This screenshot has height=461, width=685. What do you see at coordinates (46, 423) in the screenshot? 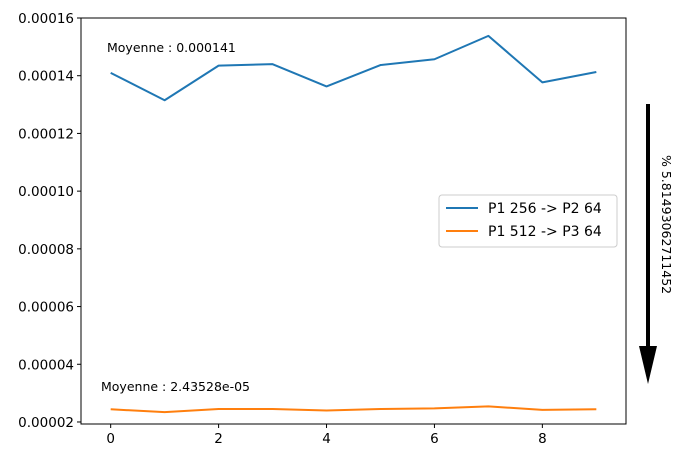
I see `y-tick-label: 0.00002` at bounding box center [46, 423].